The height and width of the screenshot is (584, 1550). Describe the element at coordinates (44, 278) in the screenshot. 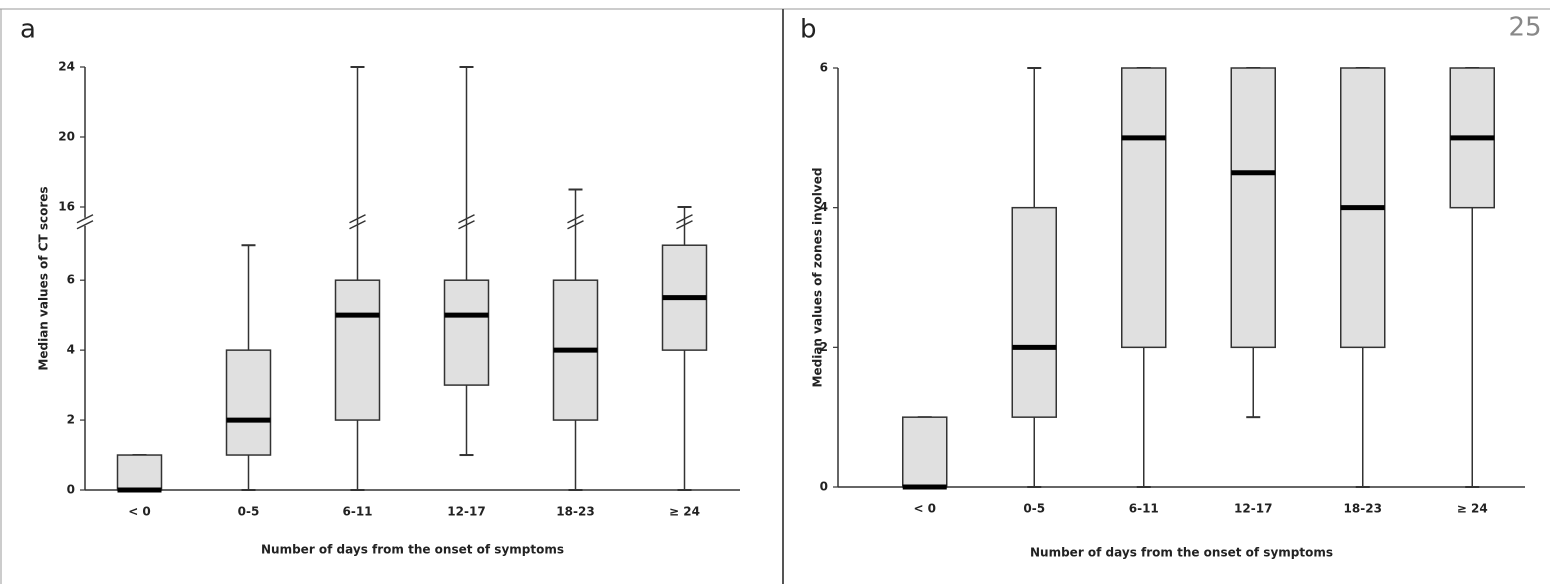

I see `y-axis-title: Median values of CT scores` at that location.